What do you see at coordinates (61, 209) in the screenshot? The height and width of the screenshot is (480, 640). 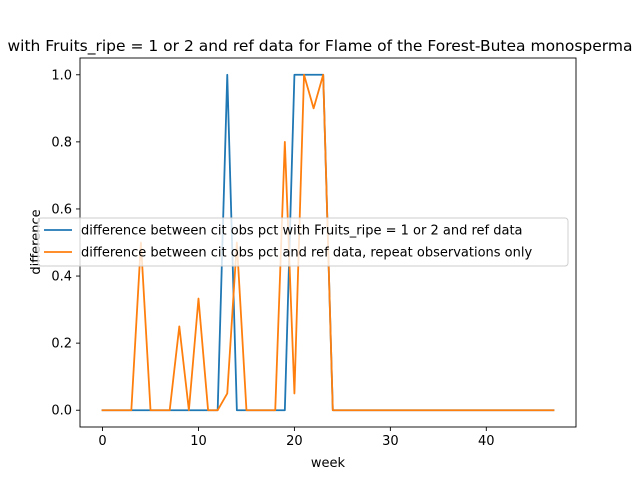 I see `y-tick-label: 0.6` at bounding box center [61, 209].